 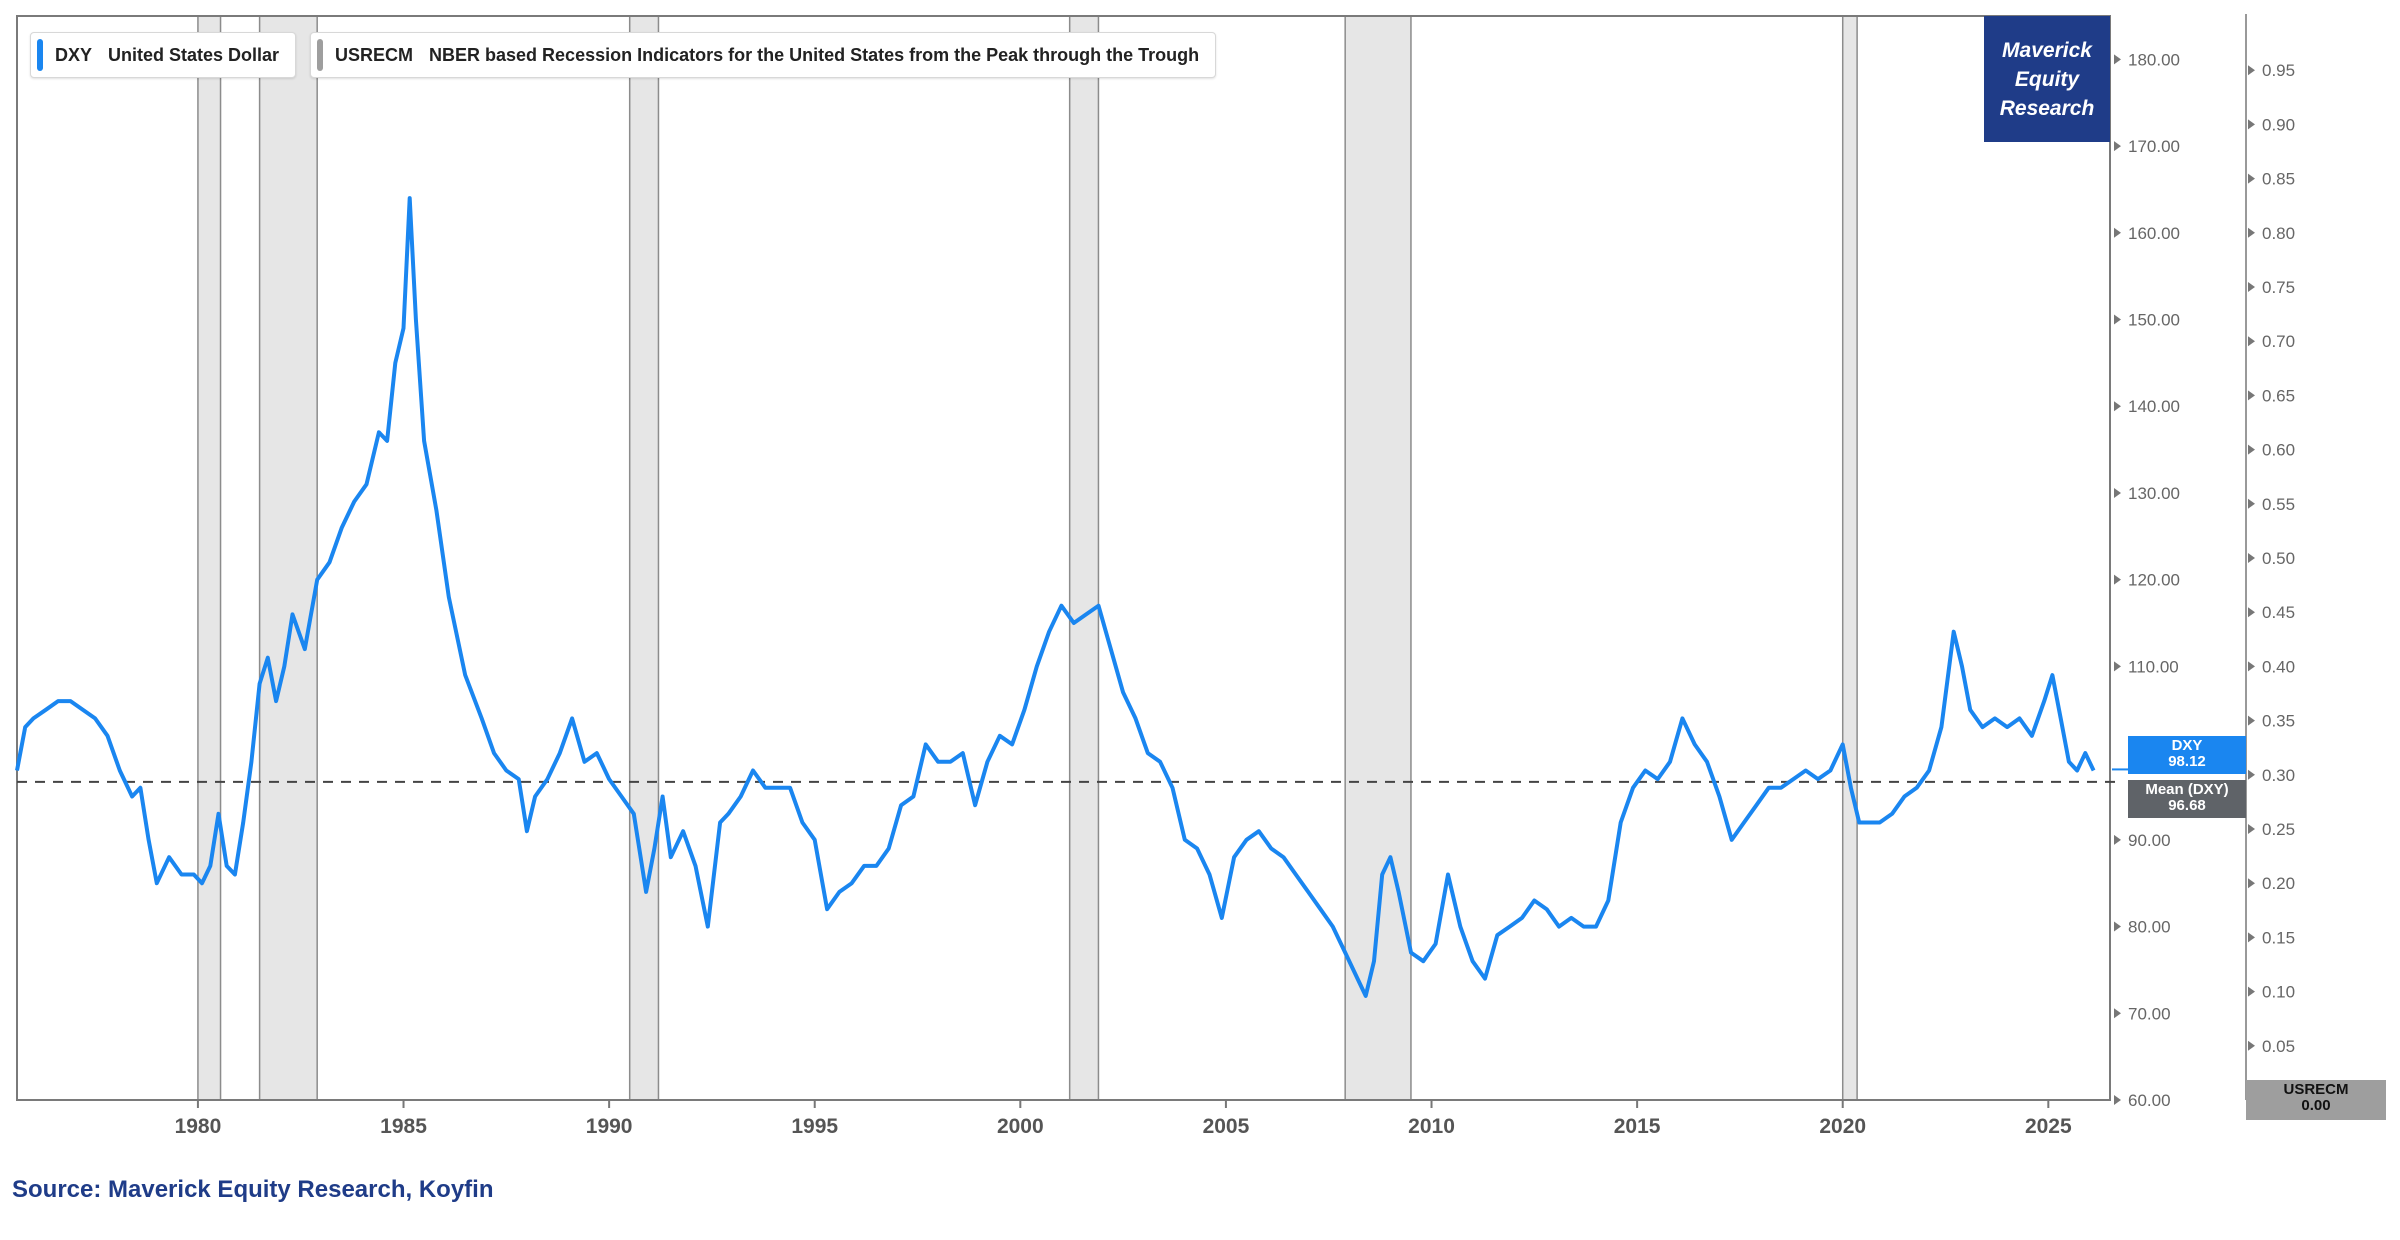 What do you see at coordinates (2278, 883) in the screenshot?
I see `y2-tick-label: 0.20` at bounding box center [2278, 883].